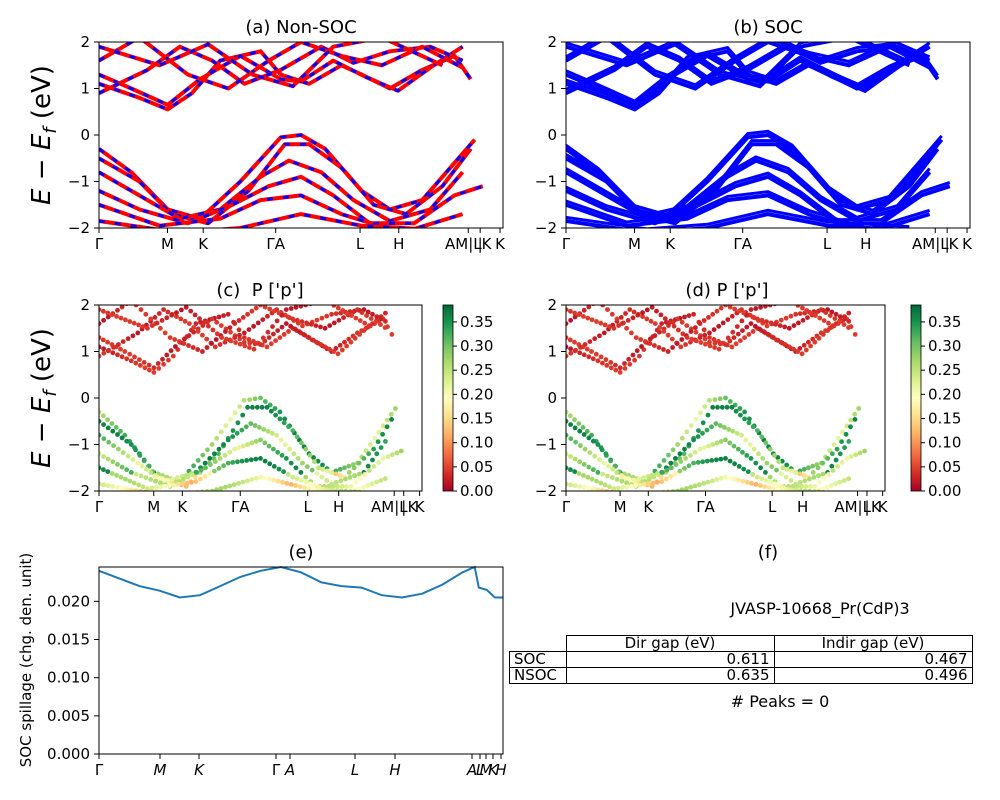  What do you see at coordinates (44, 398) in the screenshot?
I see `panel-c-ylabel: E − Ef (eV)` at bounding box center [44, 398].